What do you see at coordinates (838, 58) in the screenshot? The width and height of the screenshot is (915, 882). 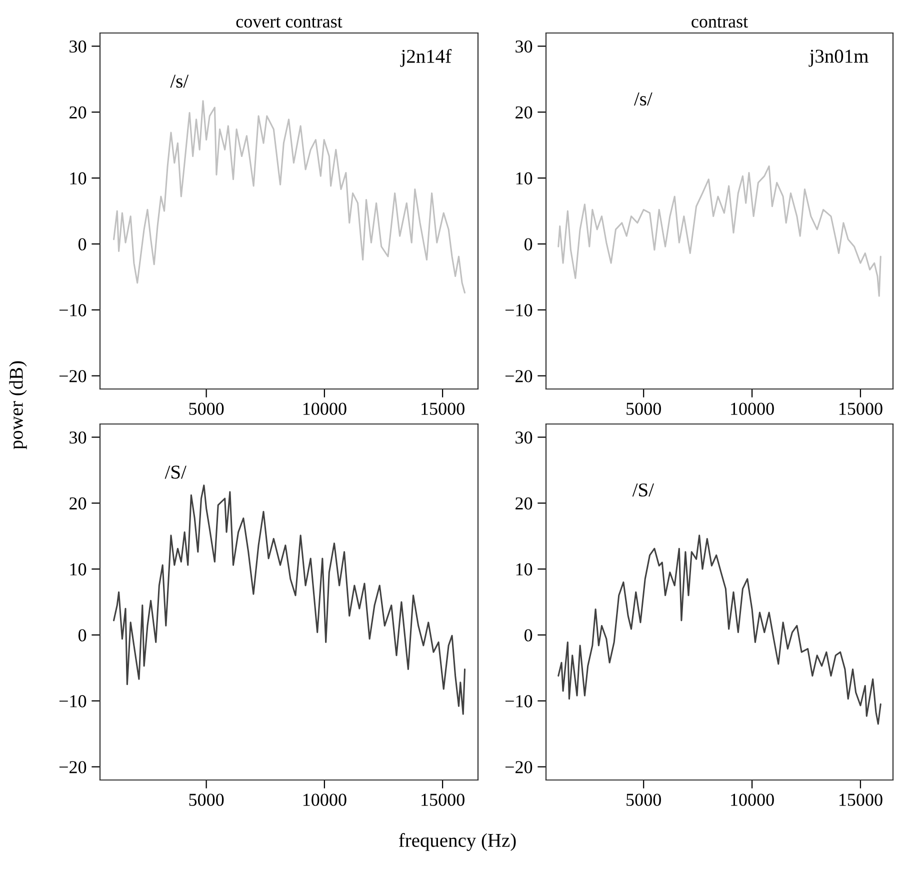 I see `annotation: j3n01m` at bounding box center [838, 58].